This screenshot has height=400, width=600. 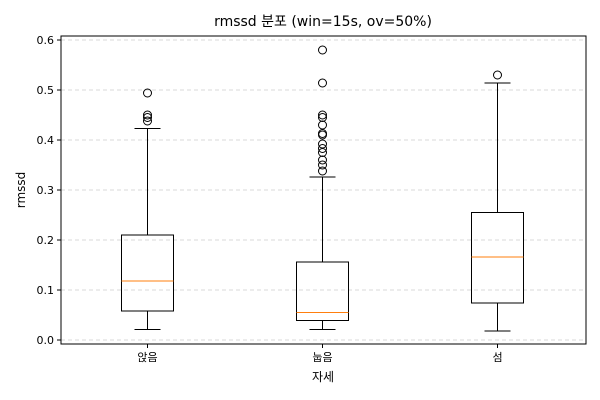 I want to click on y-tick-label: 0.0, so click(x=46, y=340).